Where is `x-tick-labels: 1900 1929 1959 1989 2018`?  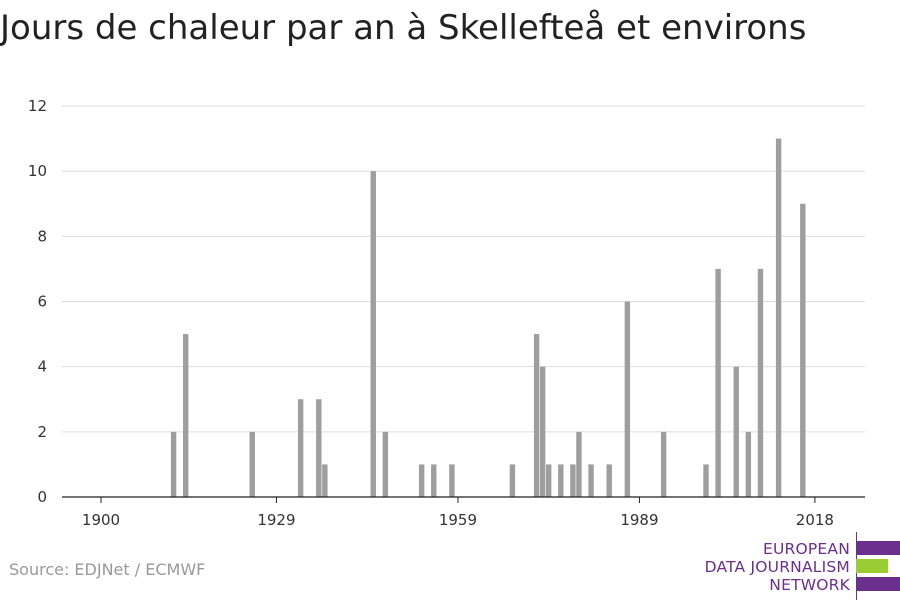 x-tick-labels: 1900 1929 1959 1989 2018 is located at coordinates (458, 513).